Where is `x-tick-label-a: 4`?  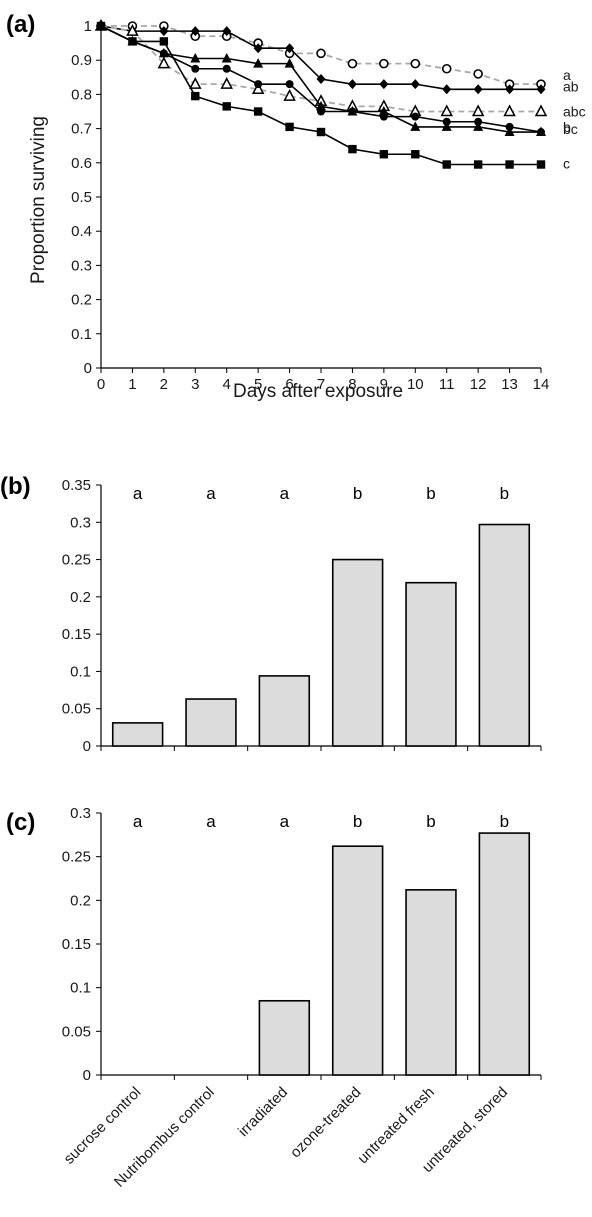
x-tick-label-a: 4 is located at coordinates (227, 384).